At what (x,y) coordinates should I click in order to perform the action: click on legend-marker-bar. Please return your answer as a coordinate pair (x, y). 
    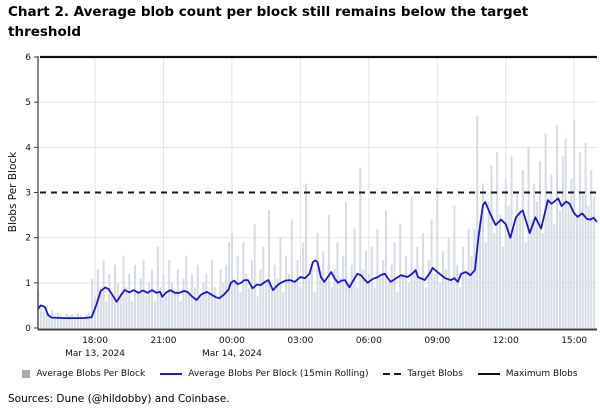
    Looking at the image, I should click on (26, 374).